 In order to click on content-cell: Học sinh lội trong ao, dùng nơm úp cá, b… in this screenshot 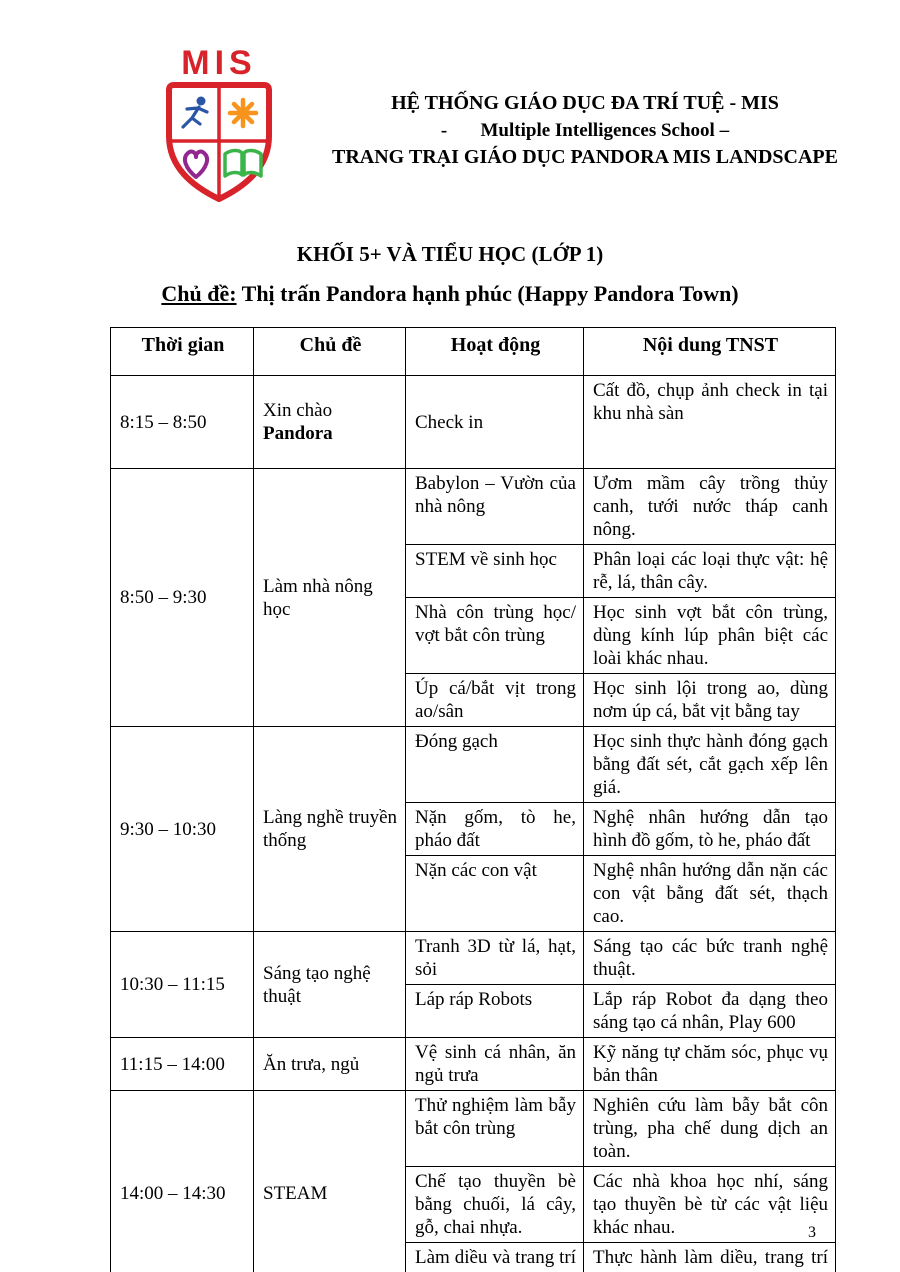, I will do `click(709, 700)`.